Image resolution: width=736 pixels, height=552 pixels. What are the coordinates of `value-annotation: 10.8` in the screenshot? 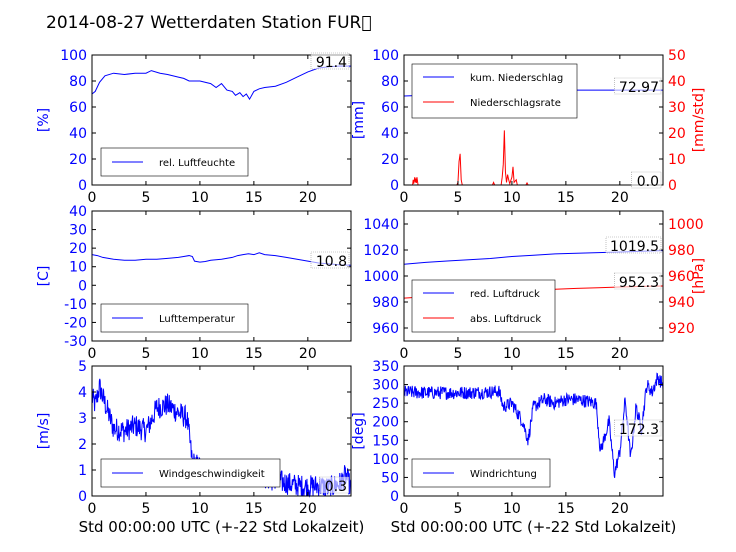 It's located at (331, 262).